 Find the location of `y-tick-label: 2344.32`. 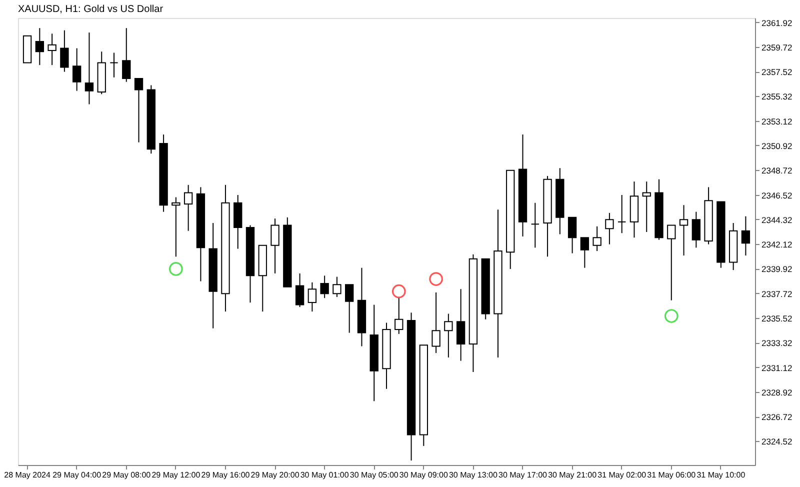

y-tick-label: 2344.32 is located at coordinates (777, 219).